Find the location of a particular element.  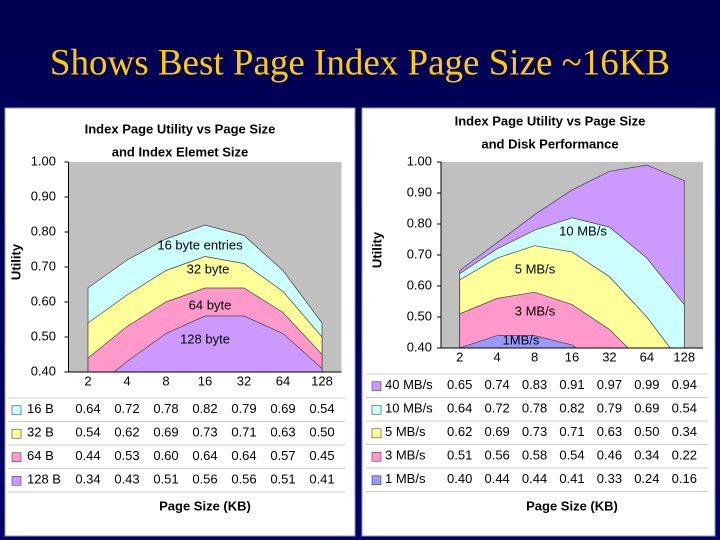

x-tick-label: 16 is located at coordinates (572, 356).